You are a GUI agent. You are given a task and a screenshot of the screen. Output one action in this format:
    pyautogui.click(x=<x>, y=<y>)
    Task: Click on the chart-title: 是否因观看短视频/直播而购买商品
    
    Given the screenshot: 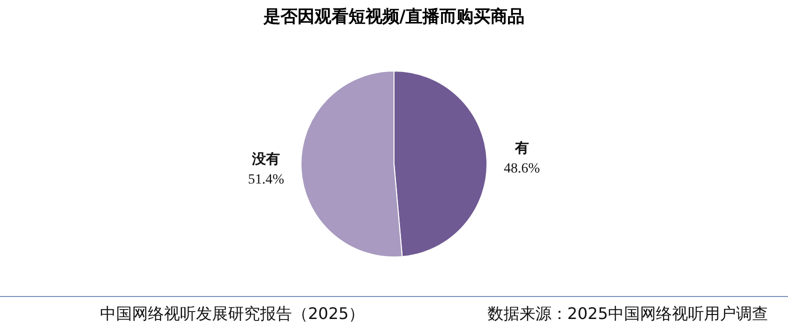 What is the action you would take?
    pyautogui.click(x=393, y=17)
    